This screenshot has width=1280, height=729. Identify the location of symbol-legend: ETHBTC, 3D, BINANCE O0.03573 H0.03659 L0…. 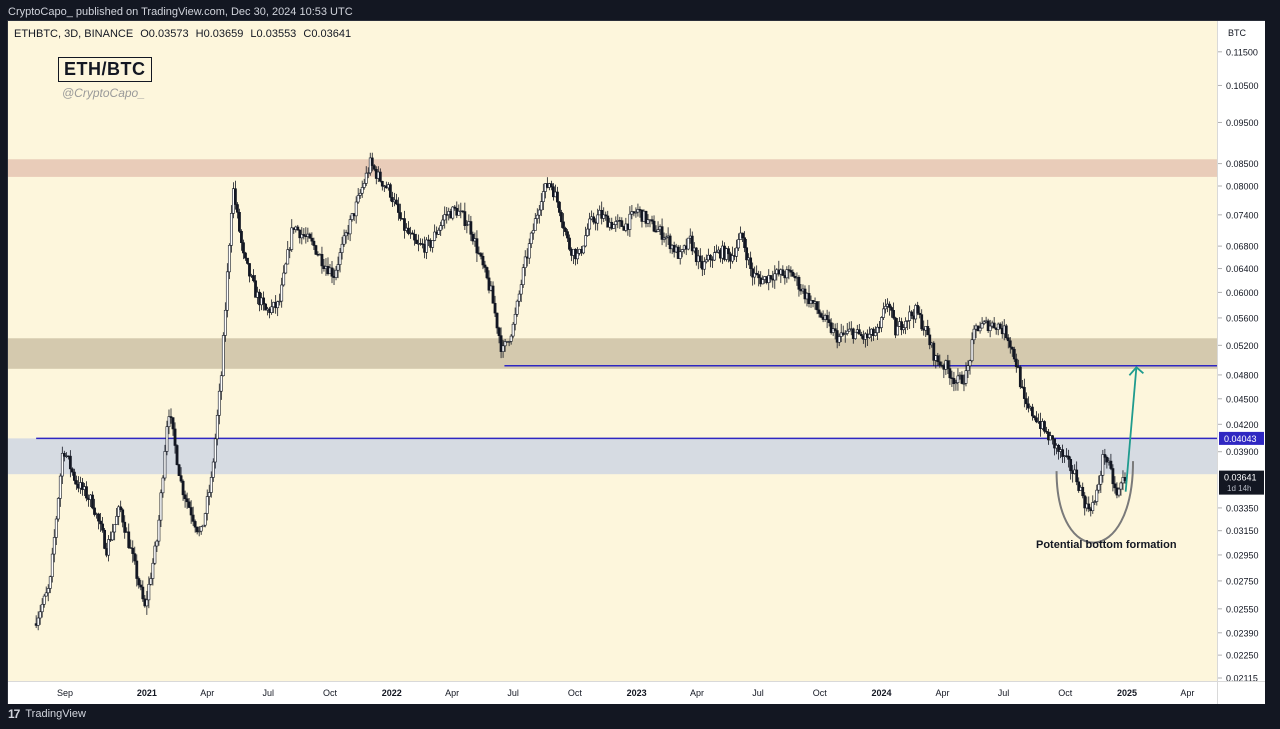
(184, 34).